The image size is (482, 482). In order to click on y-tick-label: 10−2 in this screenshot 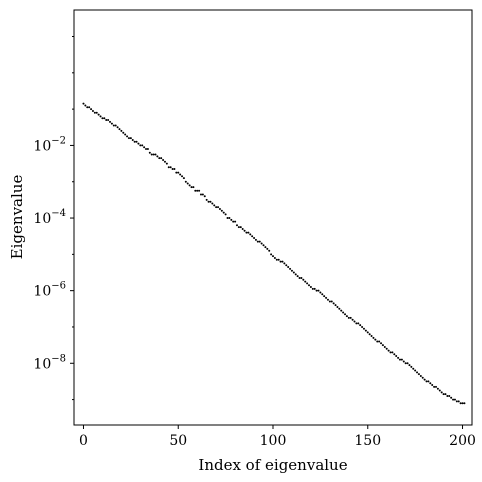, I will do `click(49, 144)`.